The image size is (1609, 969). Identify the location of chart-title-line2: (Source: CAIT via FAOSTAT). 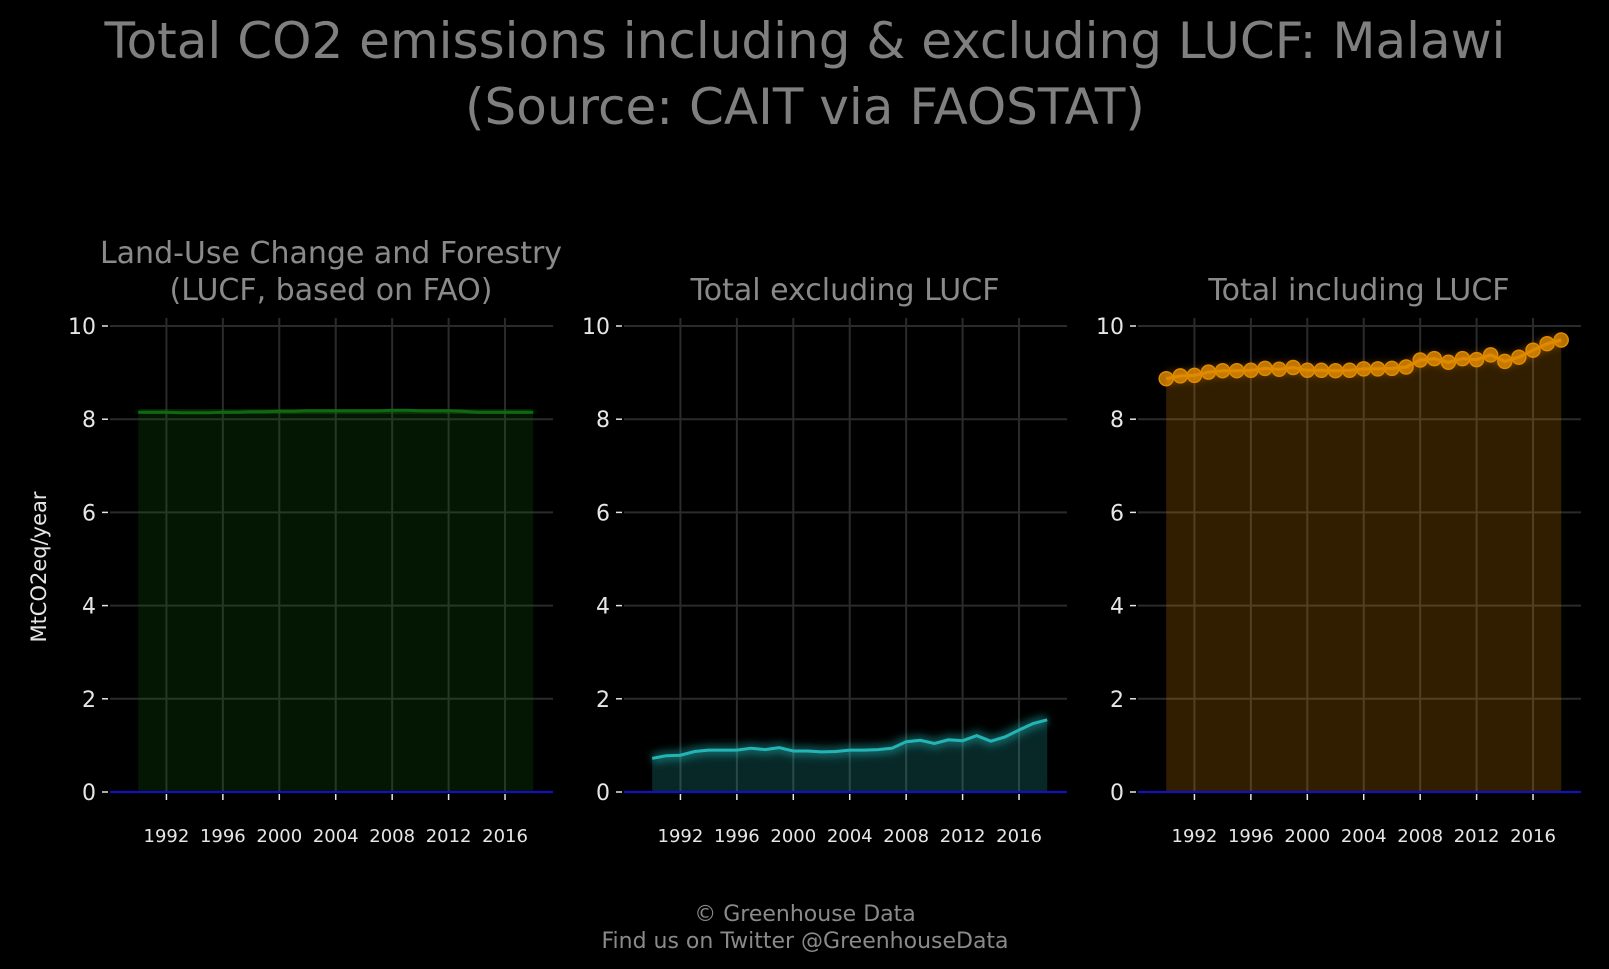
(805, 107).